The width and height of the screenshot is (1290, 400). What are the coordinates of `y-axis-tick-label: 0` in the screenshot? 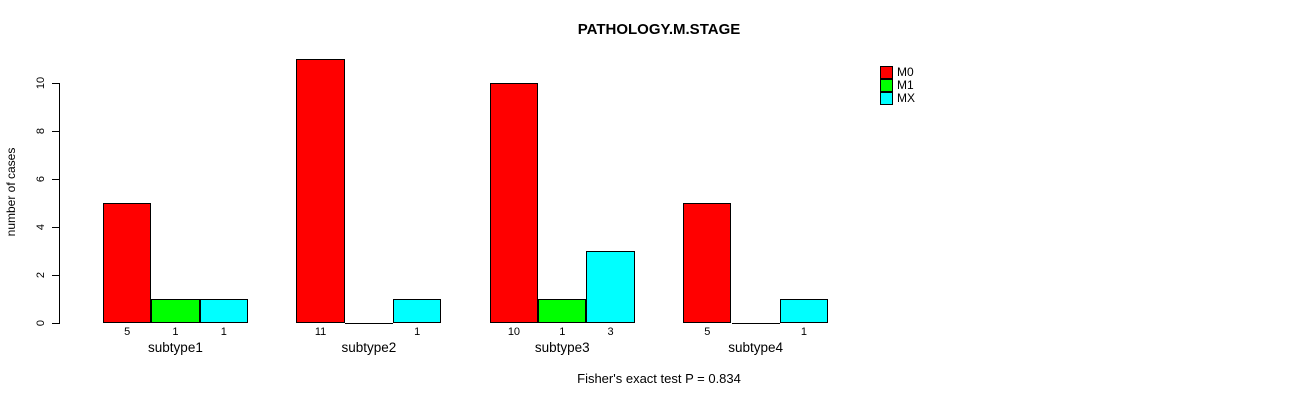 It's located at (41, 323).